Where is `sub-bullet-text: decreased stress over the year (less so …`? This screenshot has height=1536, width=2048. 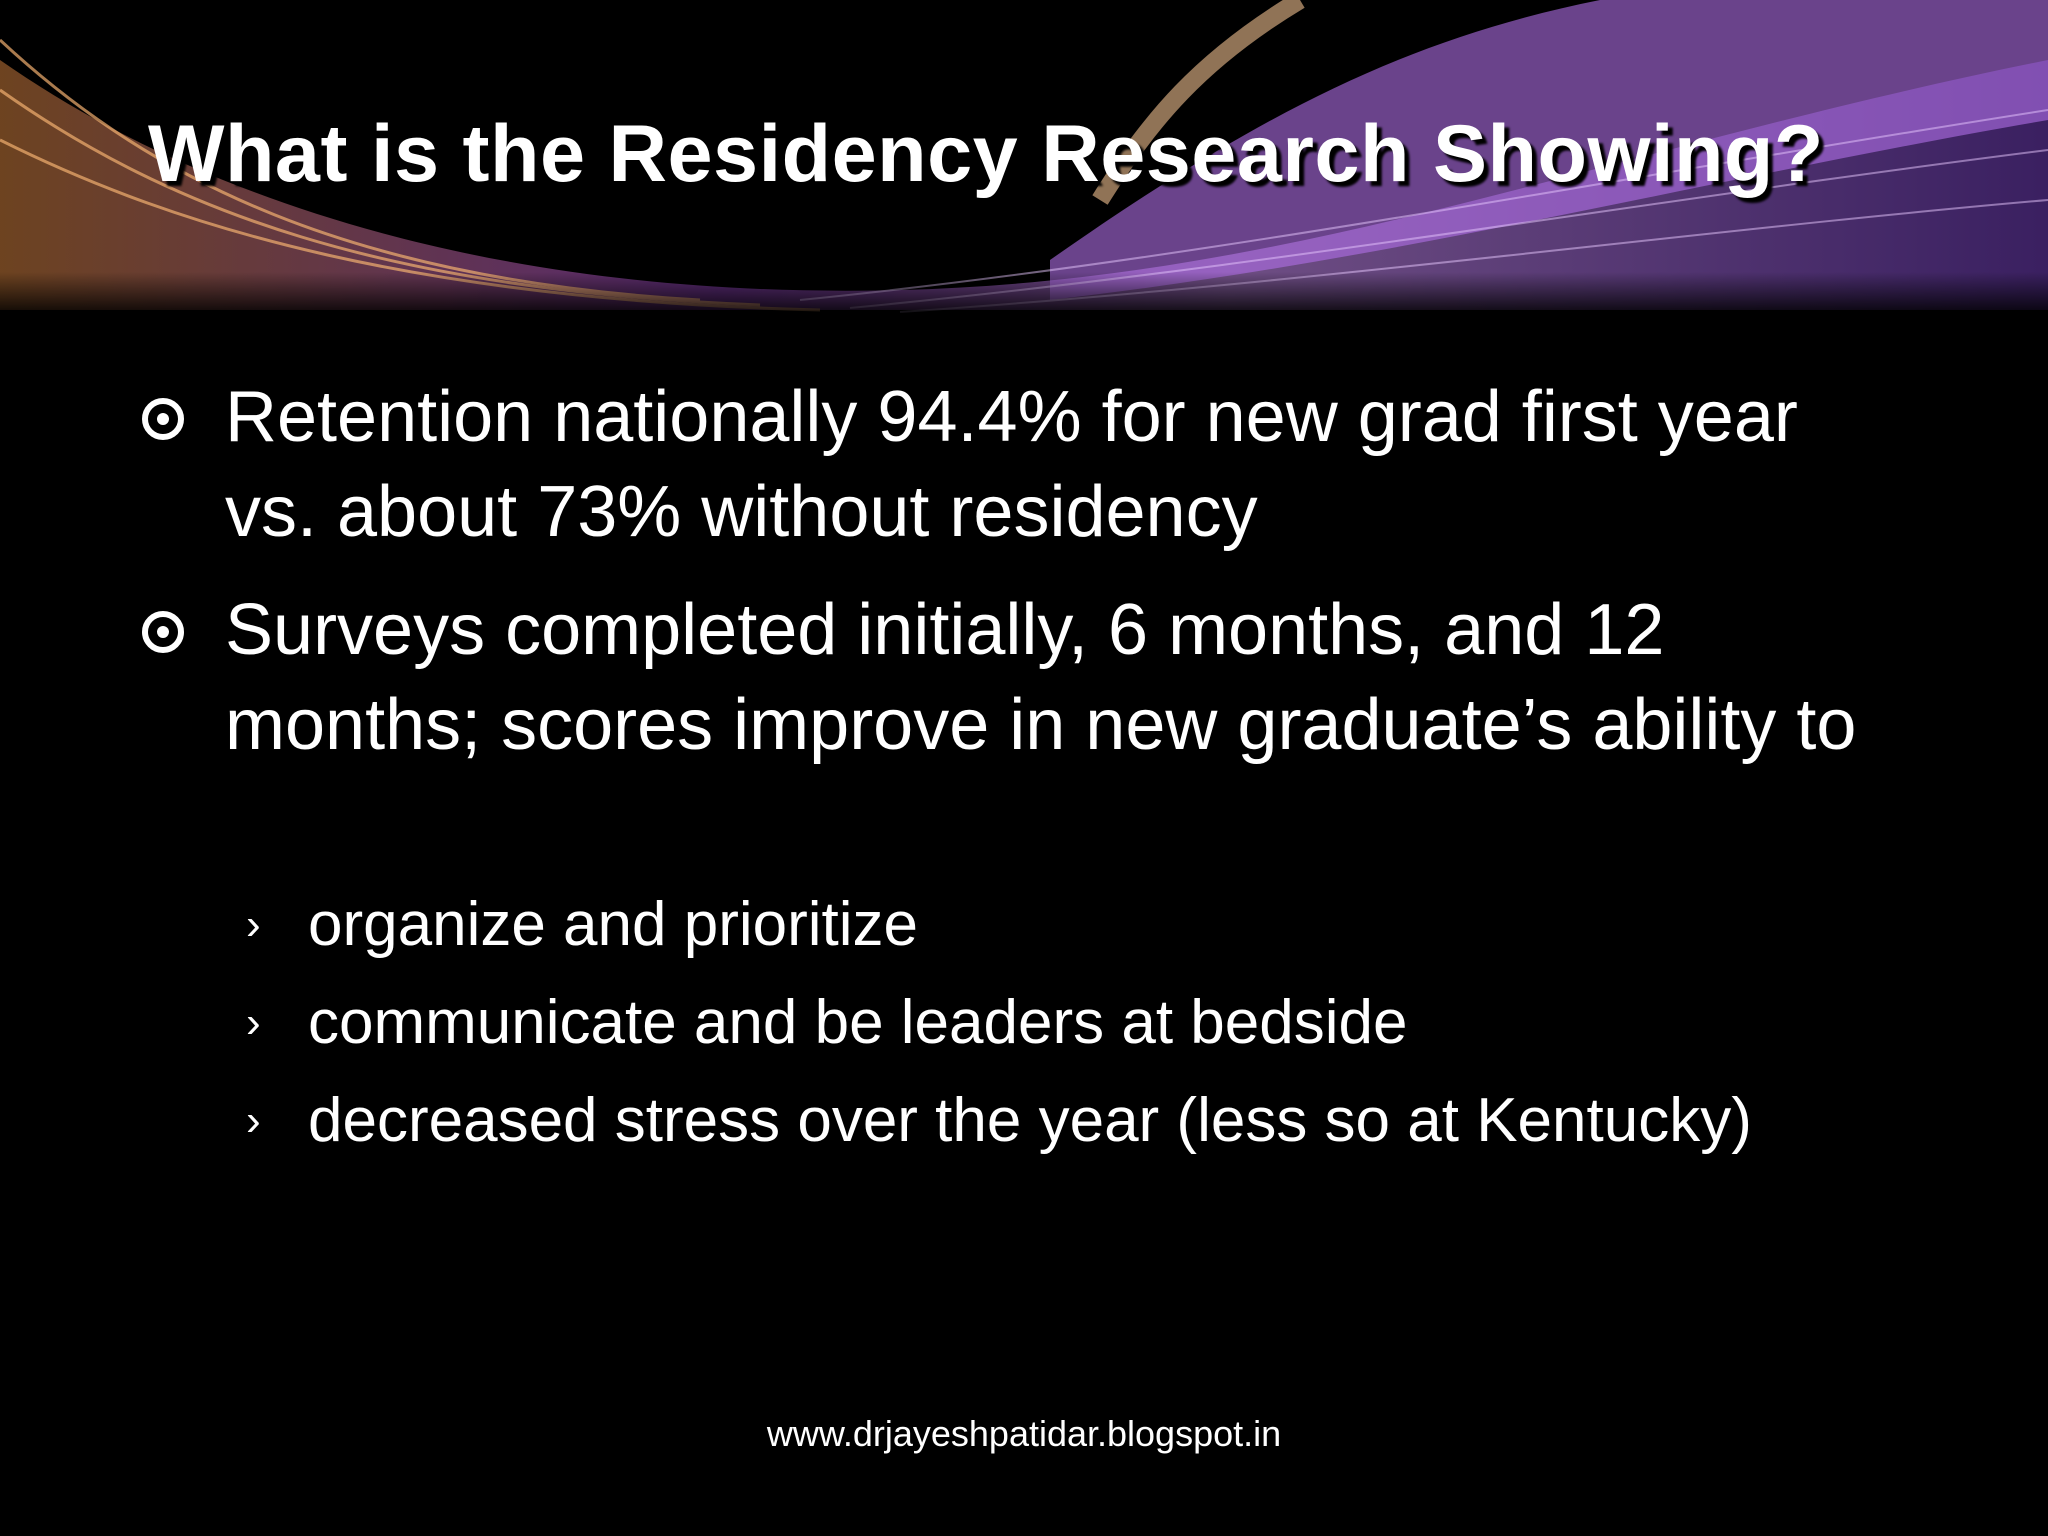 sub-bullet-text: decreased stress over the year (less so … is located at coordinates (1030, 1120).